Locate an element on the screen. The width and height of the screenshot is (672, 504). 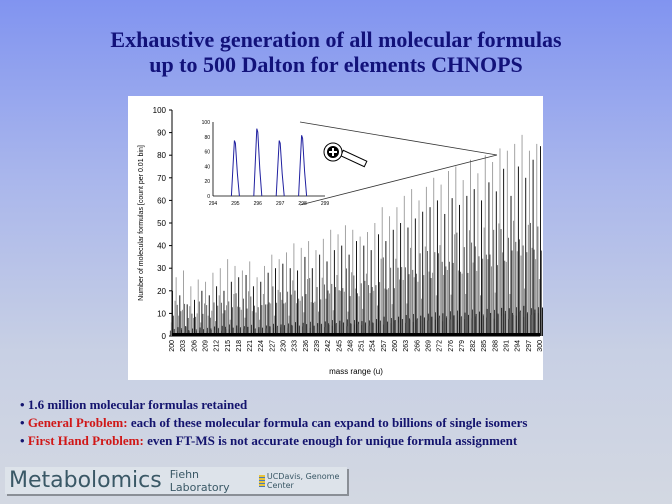
bar-baseline is located at coordinates (356, 334).